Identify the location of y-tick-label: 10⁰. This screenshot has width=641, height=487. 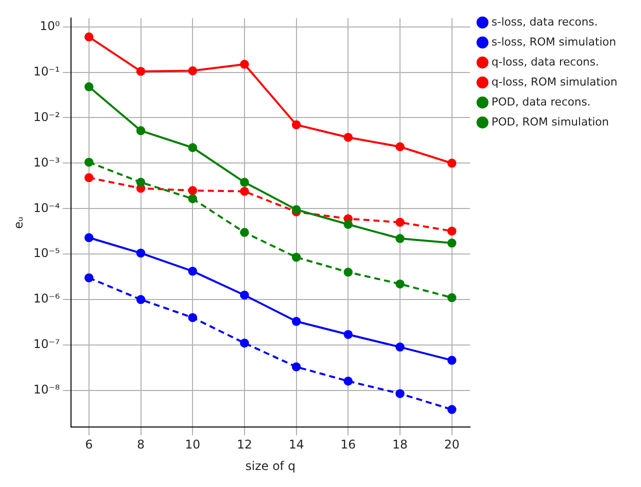
(50, 25).